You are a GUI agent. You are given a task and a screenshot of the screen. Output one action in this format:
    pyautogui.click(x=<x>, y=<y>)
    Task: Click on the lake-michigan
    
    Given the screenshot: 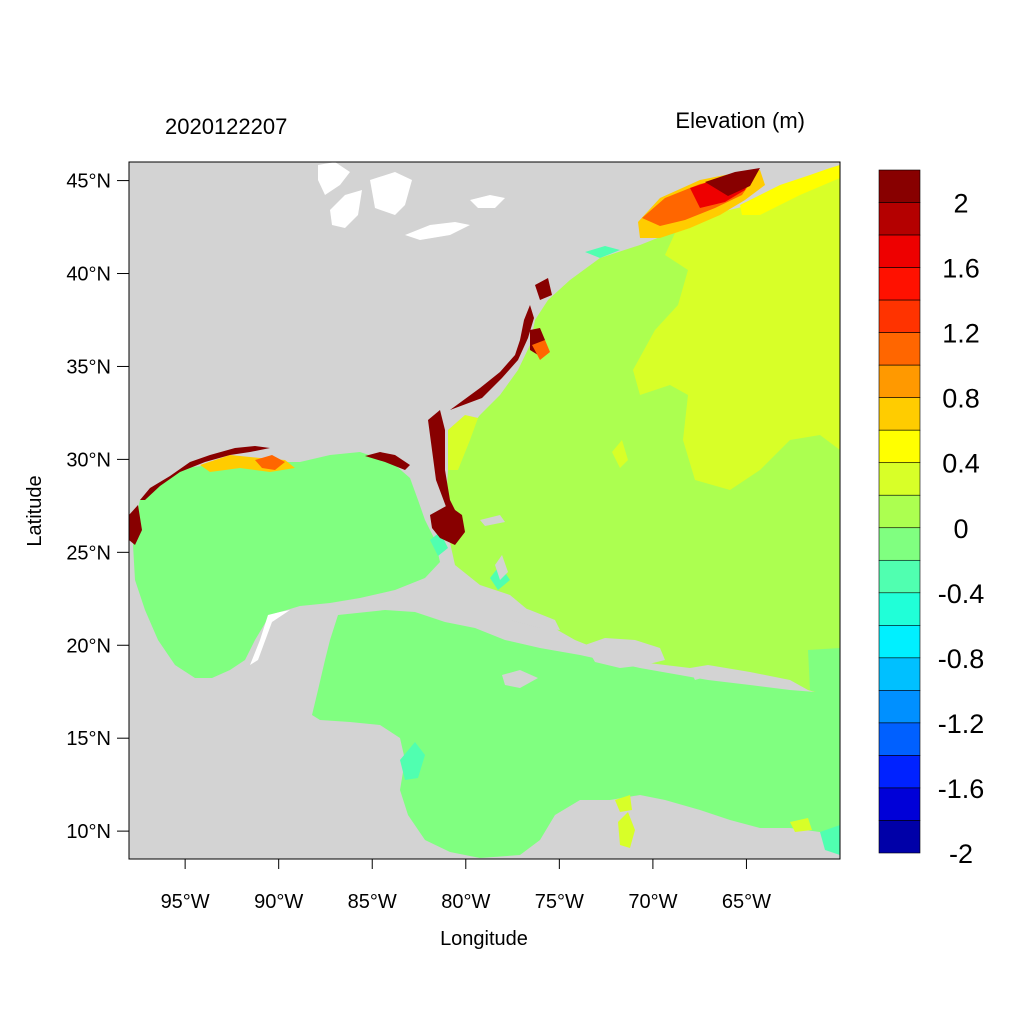 What is the action you would take?
    pyautogui.click(x=346, y=209)
    